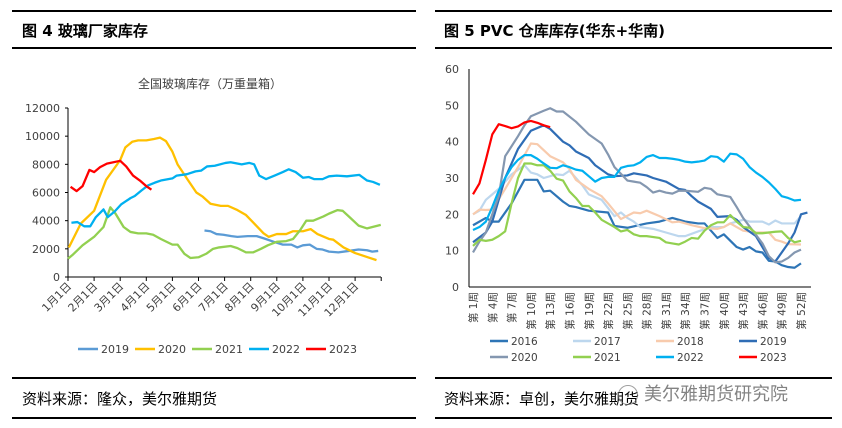  I want to click on right-source-bottom-rule, so click(633, 418).